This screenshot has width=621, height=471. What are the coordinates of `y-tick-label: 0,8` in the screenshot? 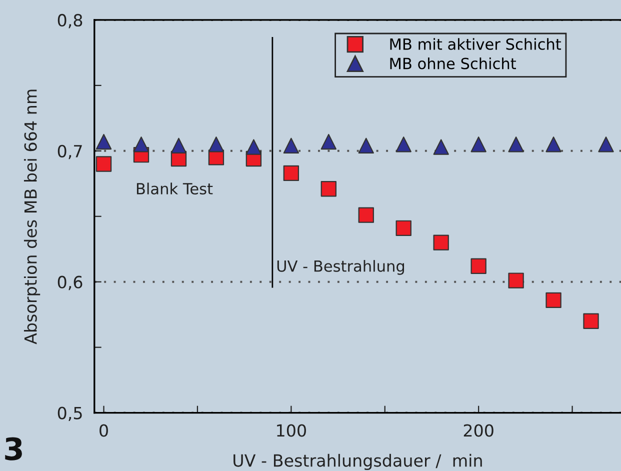 It's located at (70, 21).